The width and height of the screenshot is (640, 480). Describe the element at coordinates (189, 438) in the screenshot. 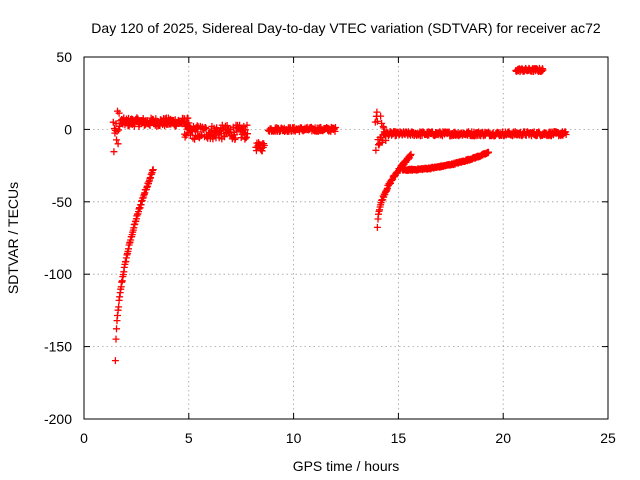

I see `x-tick-label: 5` at that location.